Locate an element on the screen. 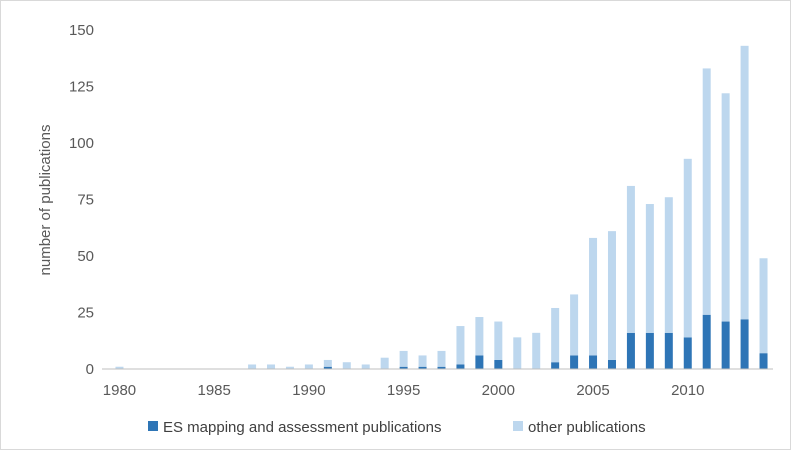 The width and height of the screenshot is (793, 452). bar-segment-other-2003 is located at coordinates (555, 335).